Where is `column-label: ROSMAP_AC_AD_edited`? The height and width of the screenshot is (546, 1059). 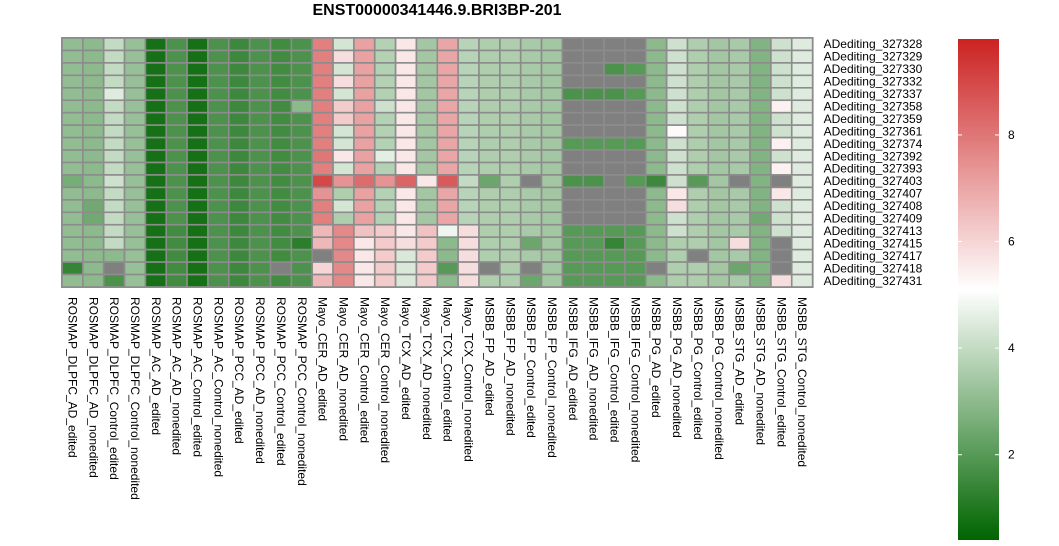
column-label: ROSMAP_AC_AD_edited is located at coordinates (156, 366).